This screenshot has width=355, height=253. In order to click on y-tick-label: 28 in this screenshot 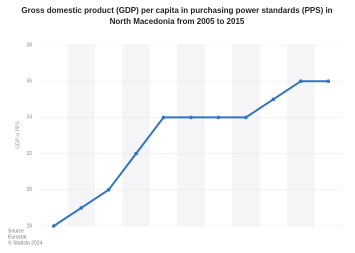, I will do `click(29, 226)`.